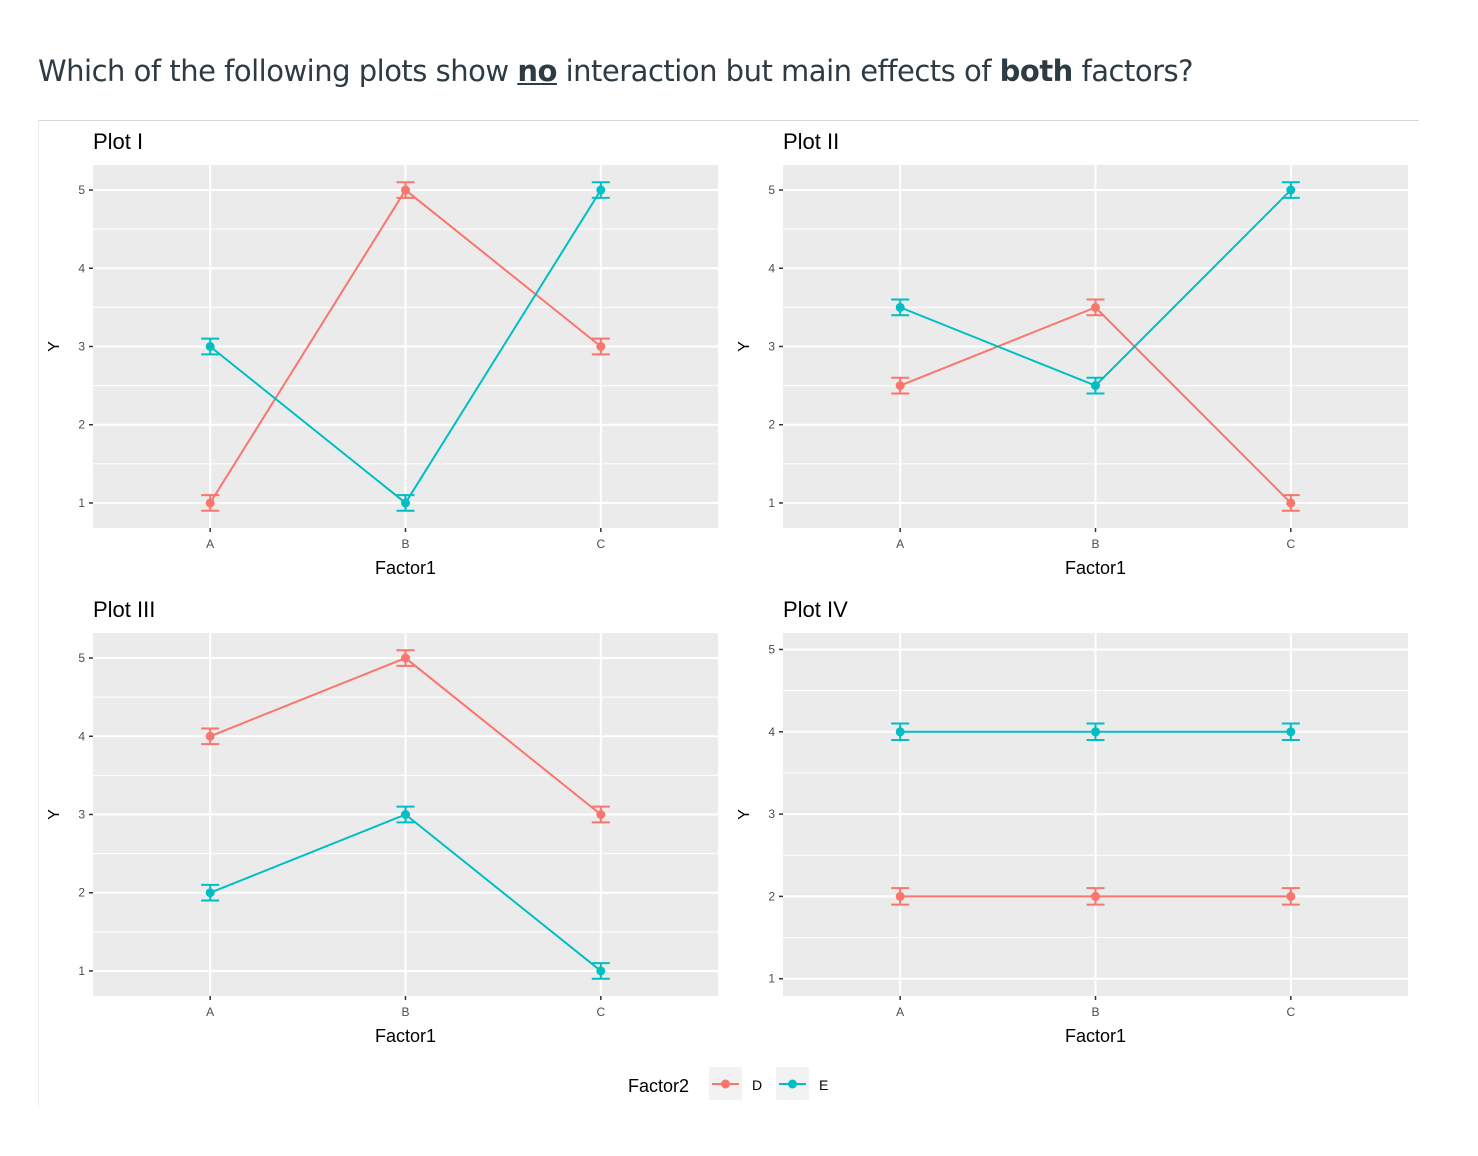 This screenshot has width=1478, height=1156. I want to click on question-part: Which of the following plots show, so click(278, 71).